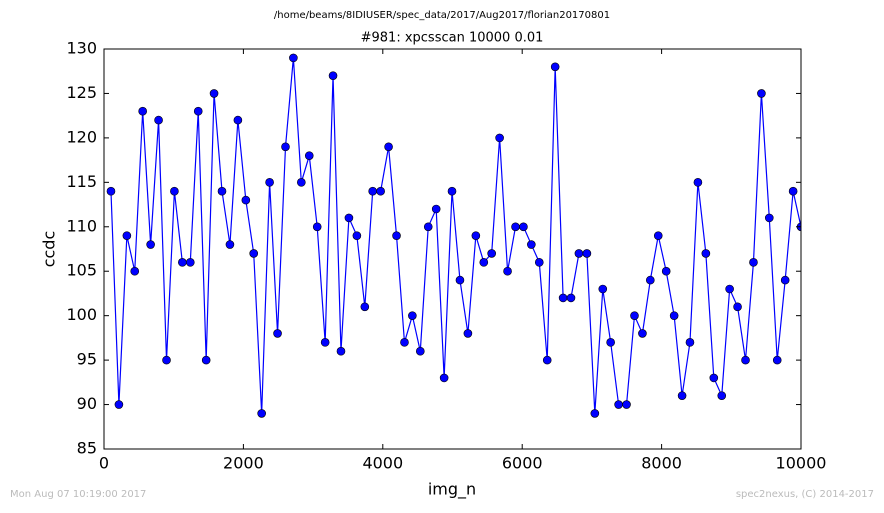 This screenshot has width=884, height=513. What do you see at coordinates (78, 494) in the screenshot?
I see `footer-left: Mon Aug 07 10:19:00 2017` at bounding box center [78, 494].